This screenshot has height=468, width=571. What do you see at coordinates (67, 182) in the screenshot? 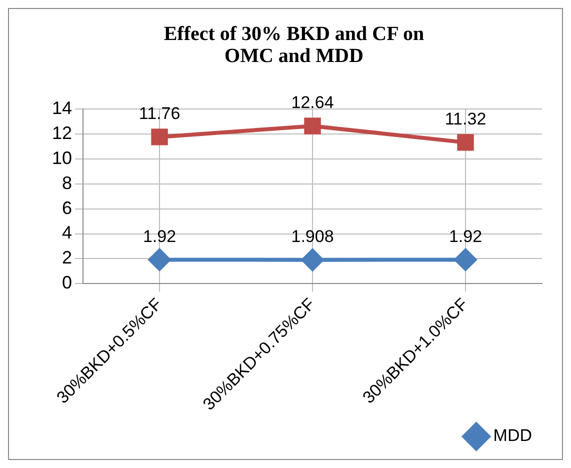
I see `y-tick-label: 8` at bounding box center [67, 182].